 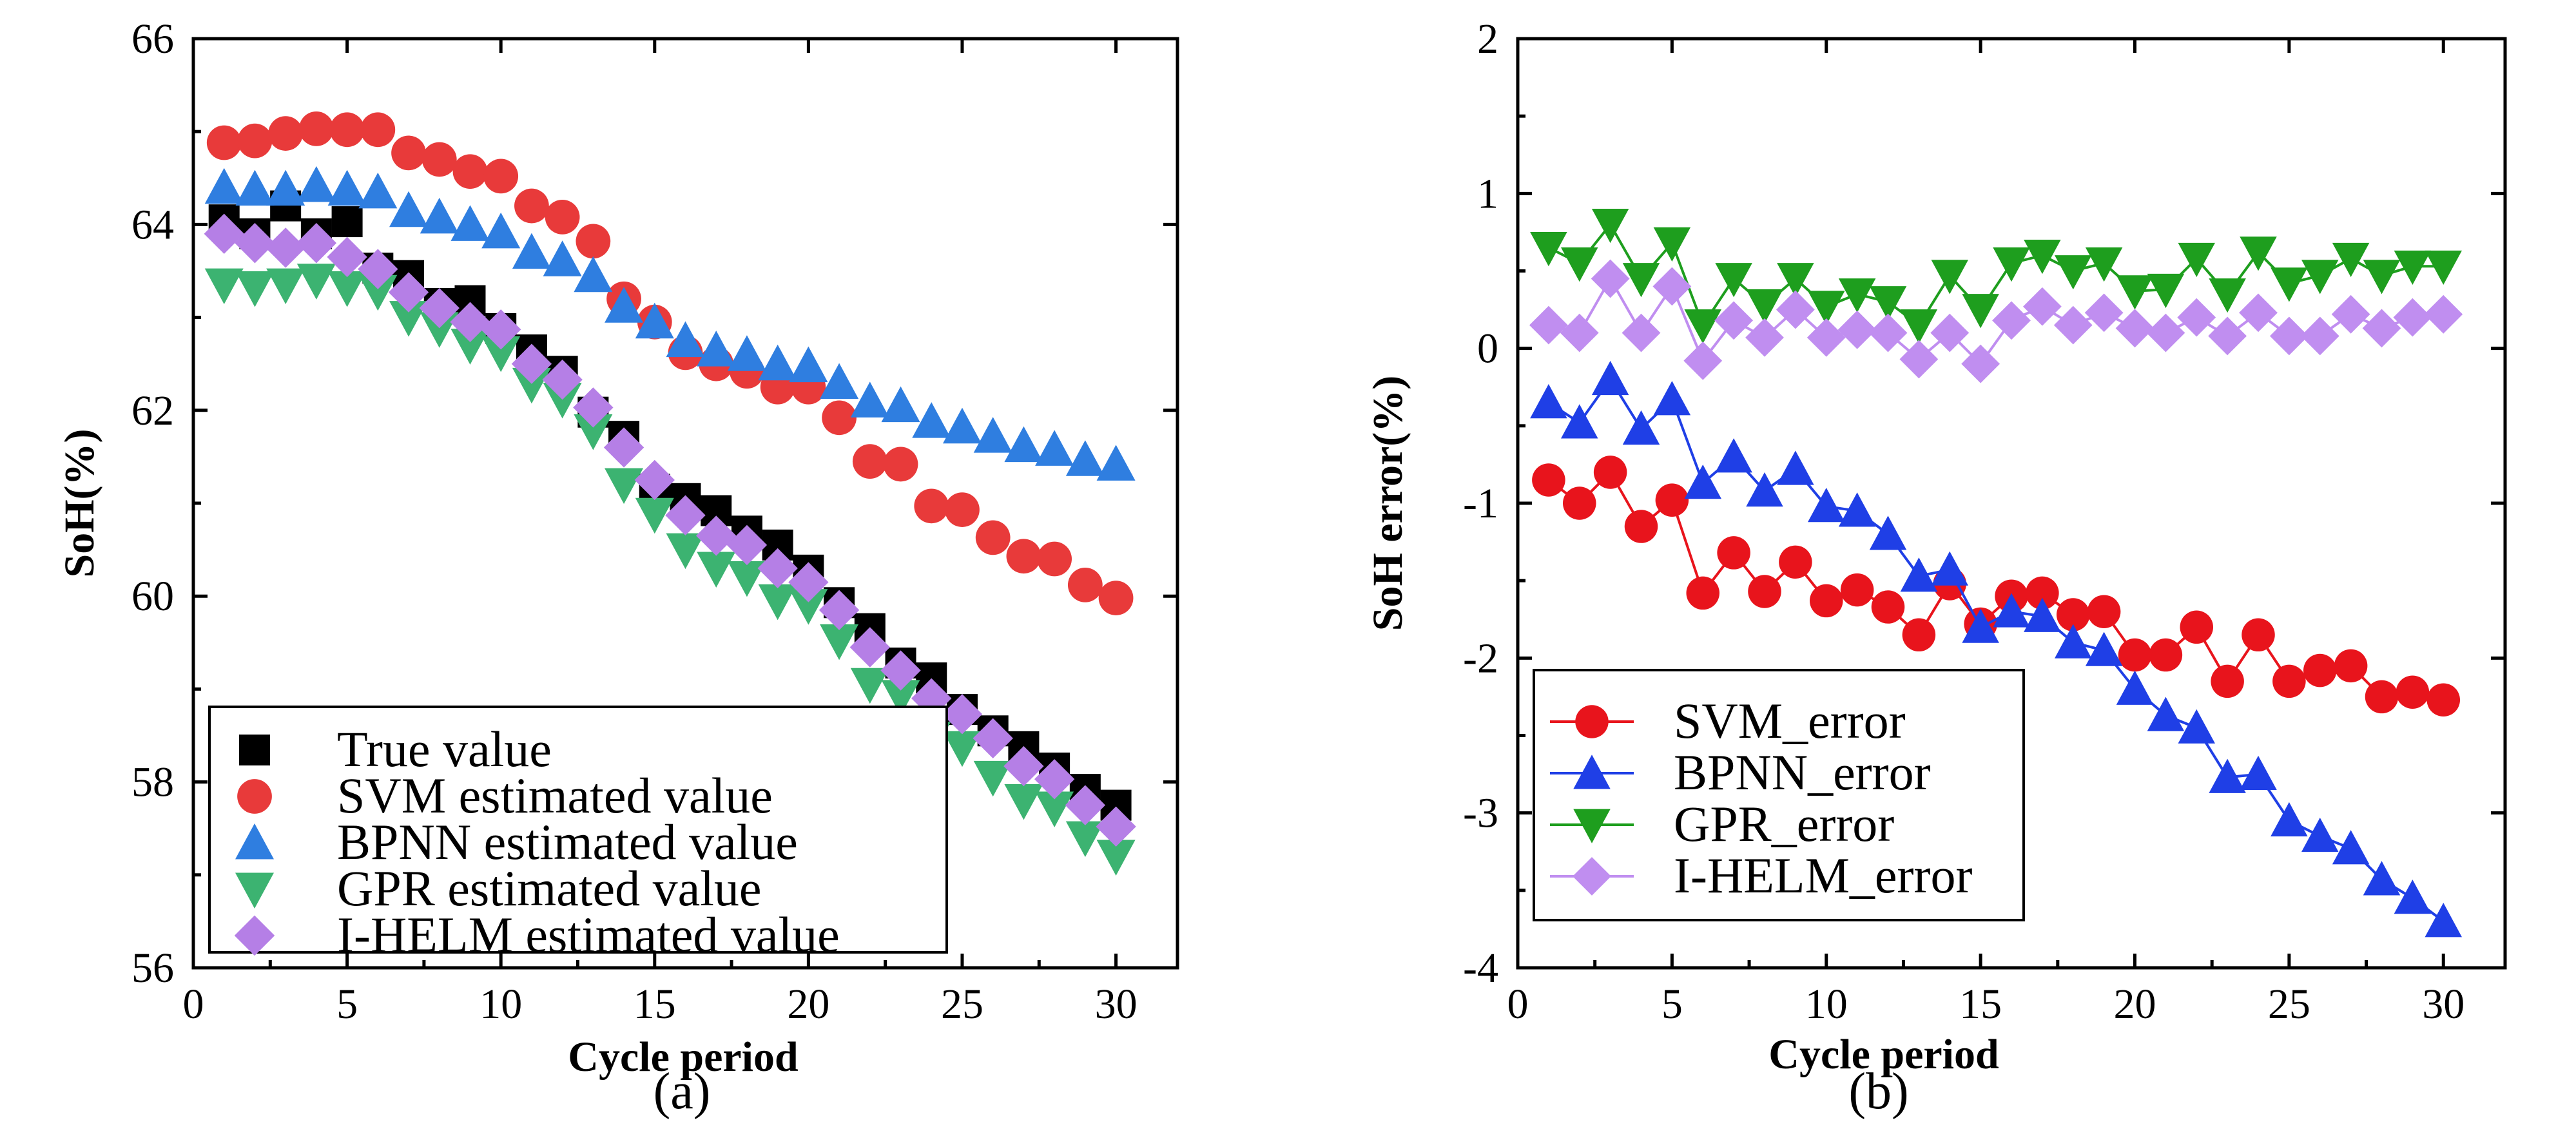 What do you see at coordinates (500, 1005) in the screenshot?
I see `x-tick-label: 10` at bounding box center [500, 1005].